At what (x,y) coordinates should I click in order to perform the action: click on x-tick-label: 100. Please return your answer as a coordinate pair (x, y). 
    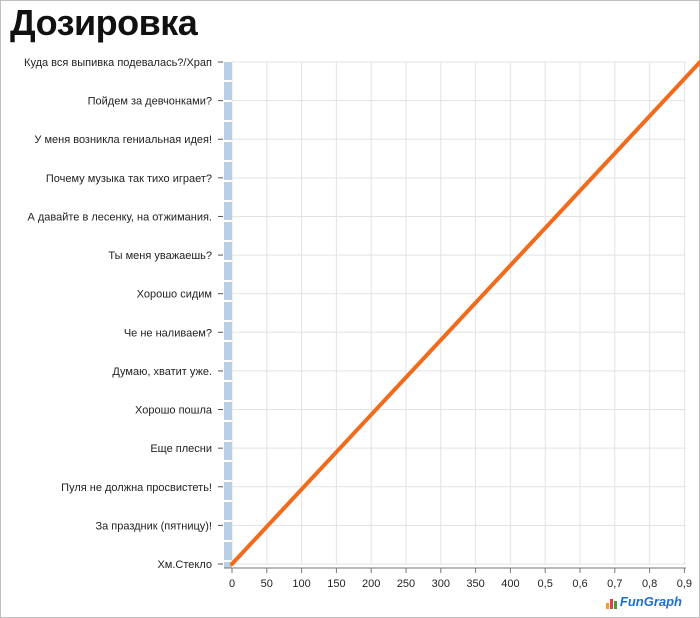
    Looking at the image, I should click on (301, 584).